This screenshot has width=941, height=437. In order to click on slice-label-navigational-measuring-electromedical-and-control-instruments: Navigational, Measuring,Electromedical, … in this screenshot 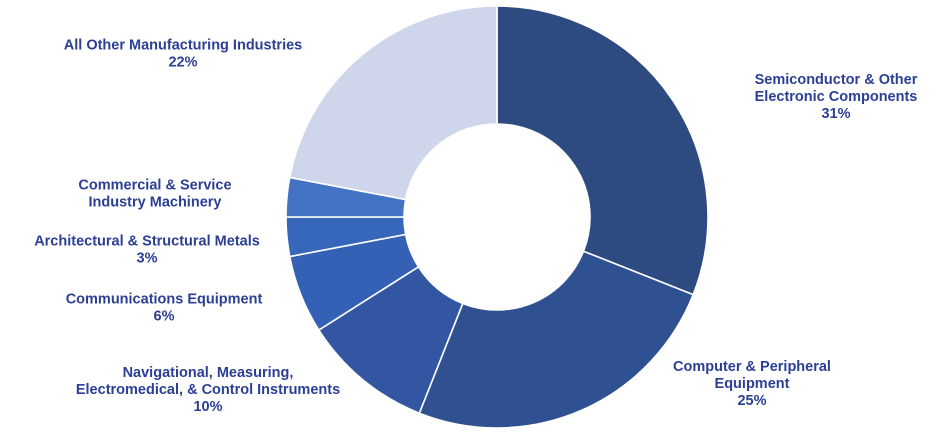, I will do `click(208, 390)`.